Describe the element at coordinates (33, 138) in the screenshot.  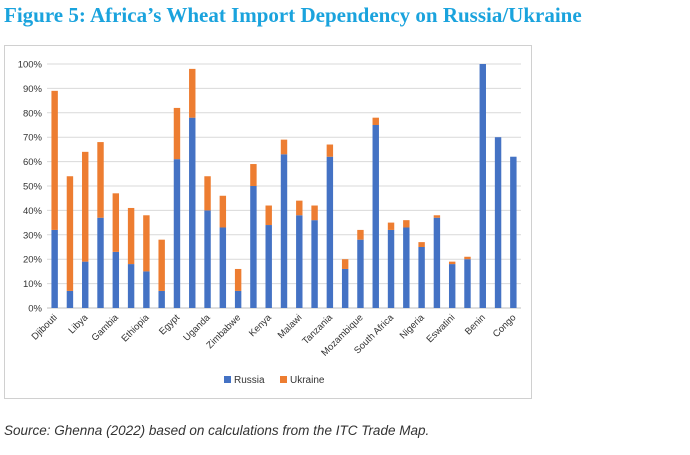
I see `y-tick-label: 70%` at that location.